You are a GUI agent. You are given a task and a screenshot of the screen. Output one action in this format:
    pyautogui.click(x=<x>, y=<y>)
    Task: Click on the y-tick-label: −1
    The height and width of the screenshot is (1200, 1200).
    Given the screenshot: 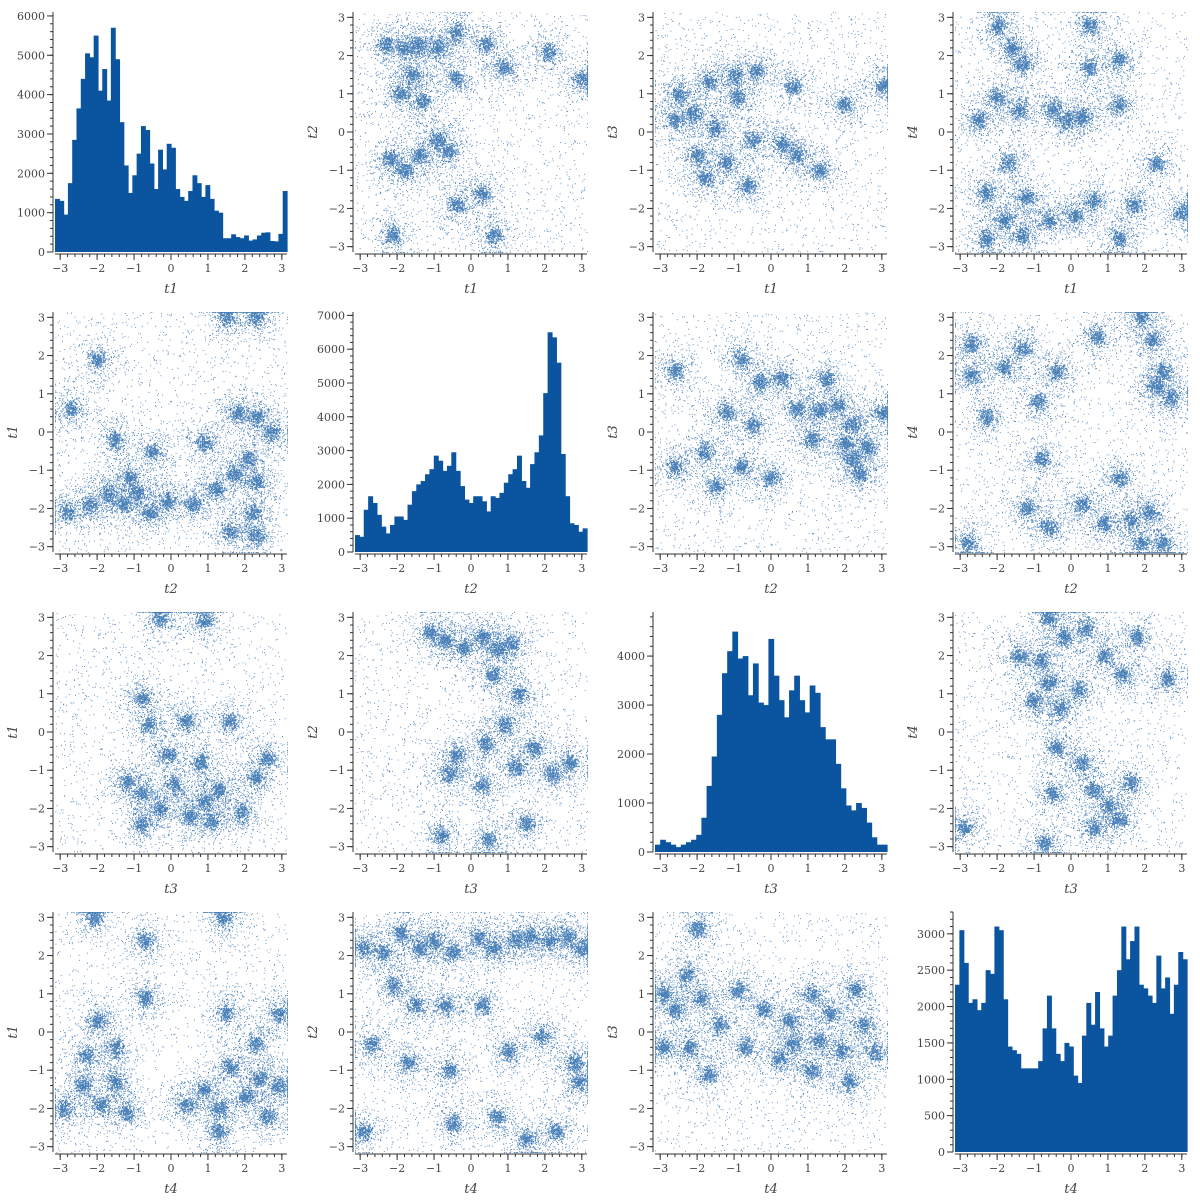 What is the action you would take?
    pyautogui.click(x=37, y=770)
    